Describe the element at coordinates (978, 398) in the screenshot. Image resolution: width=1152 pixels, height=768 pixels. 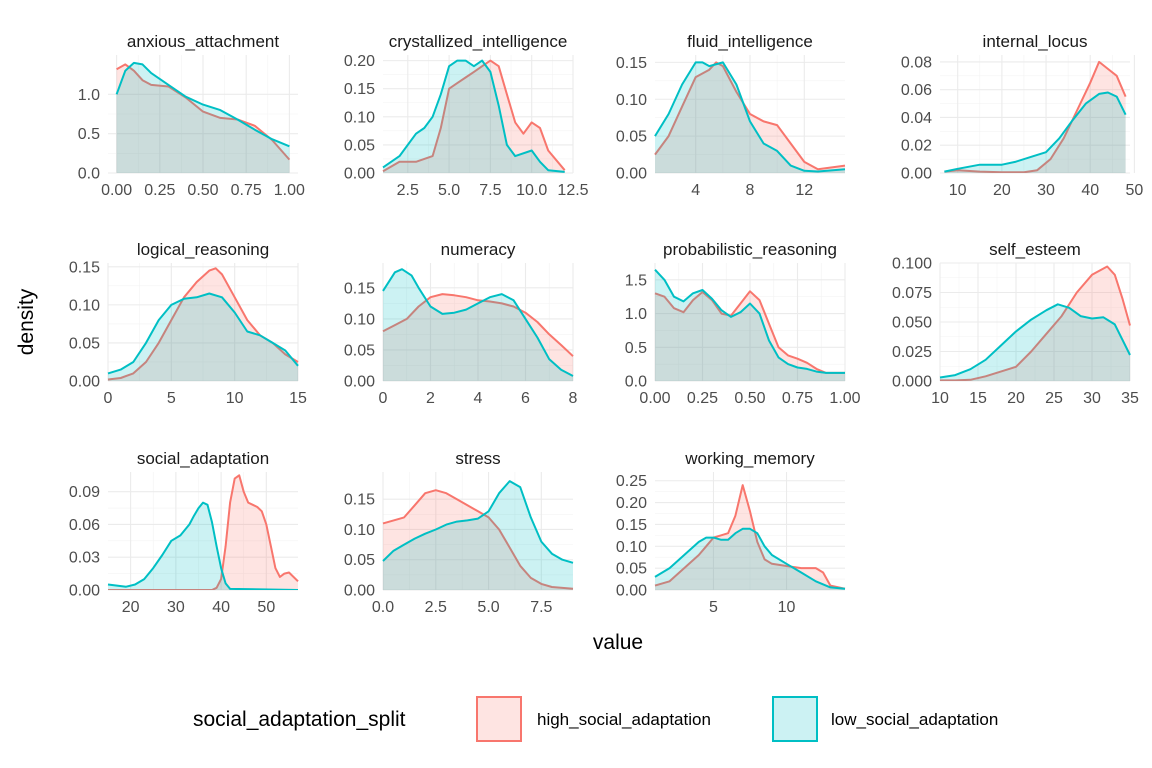
I see `x-tick-label: 15` at that location.